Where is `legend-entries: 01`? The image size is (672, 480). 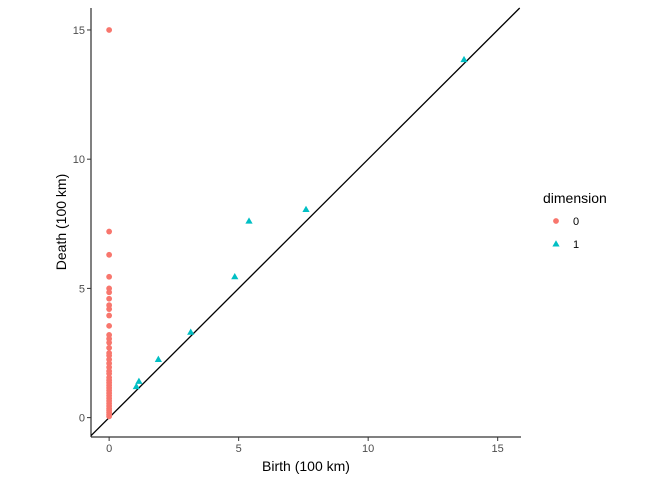
legend-entries: 01 is located at coordinates (565, 233).